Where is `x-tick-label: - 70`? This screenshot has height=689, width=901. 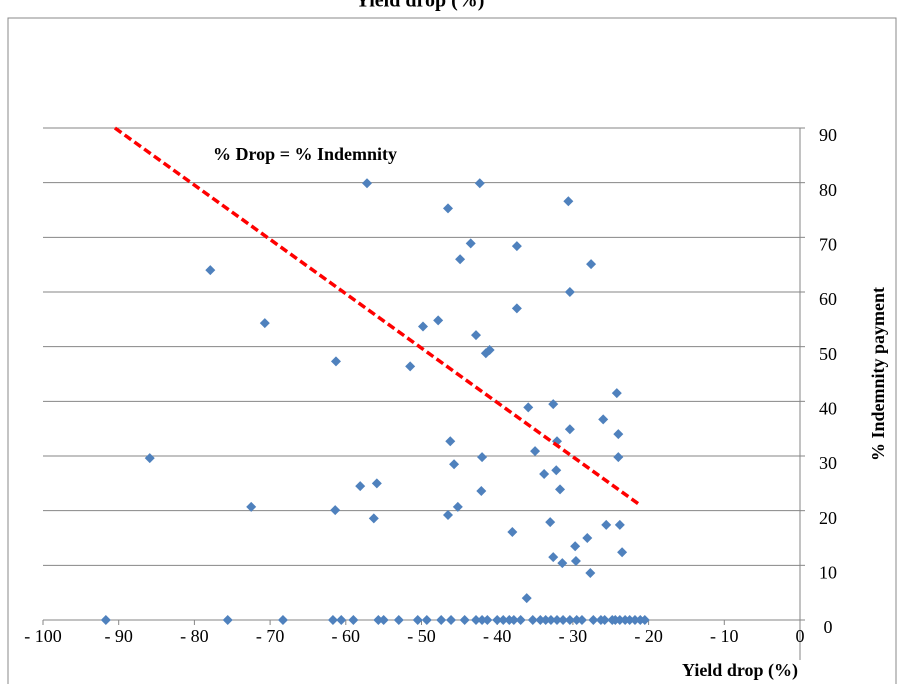
x-tick-label: - 70 is located at coordinates (270, 636).